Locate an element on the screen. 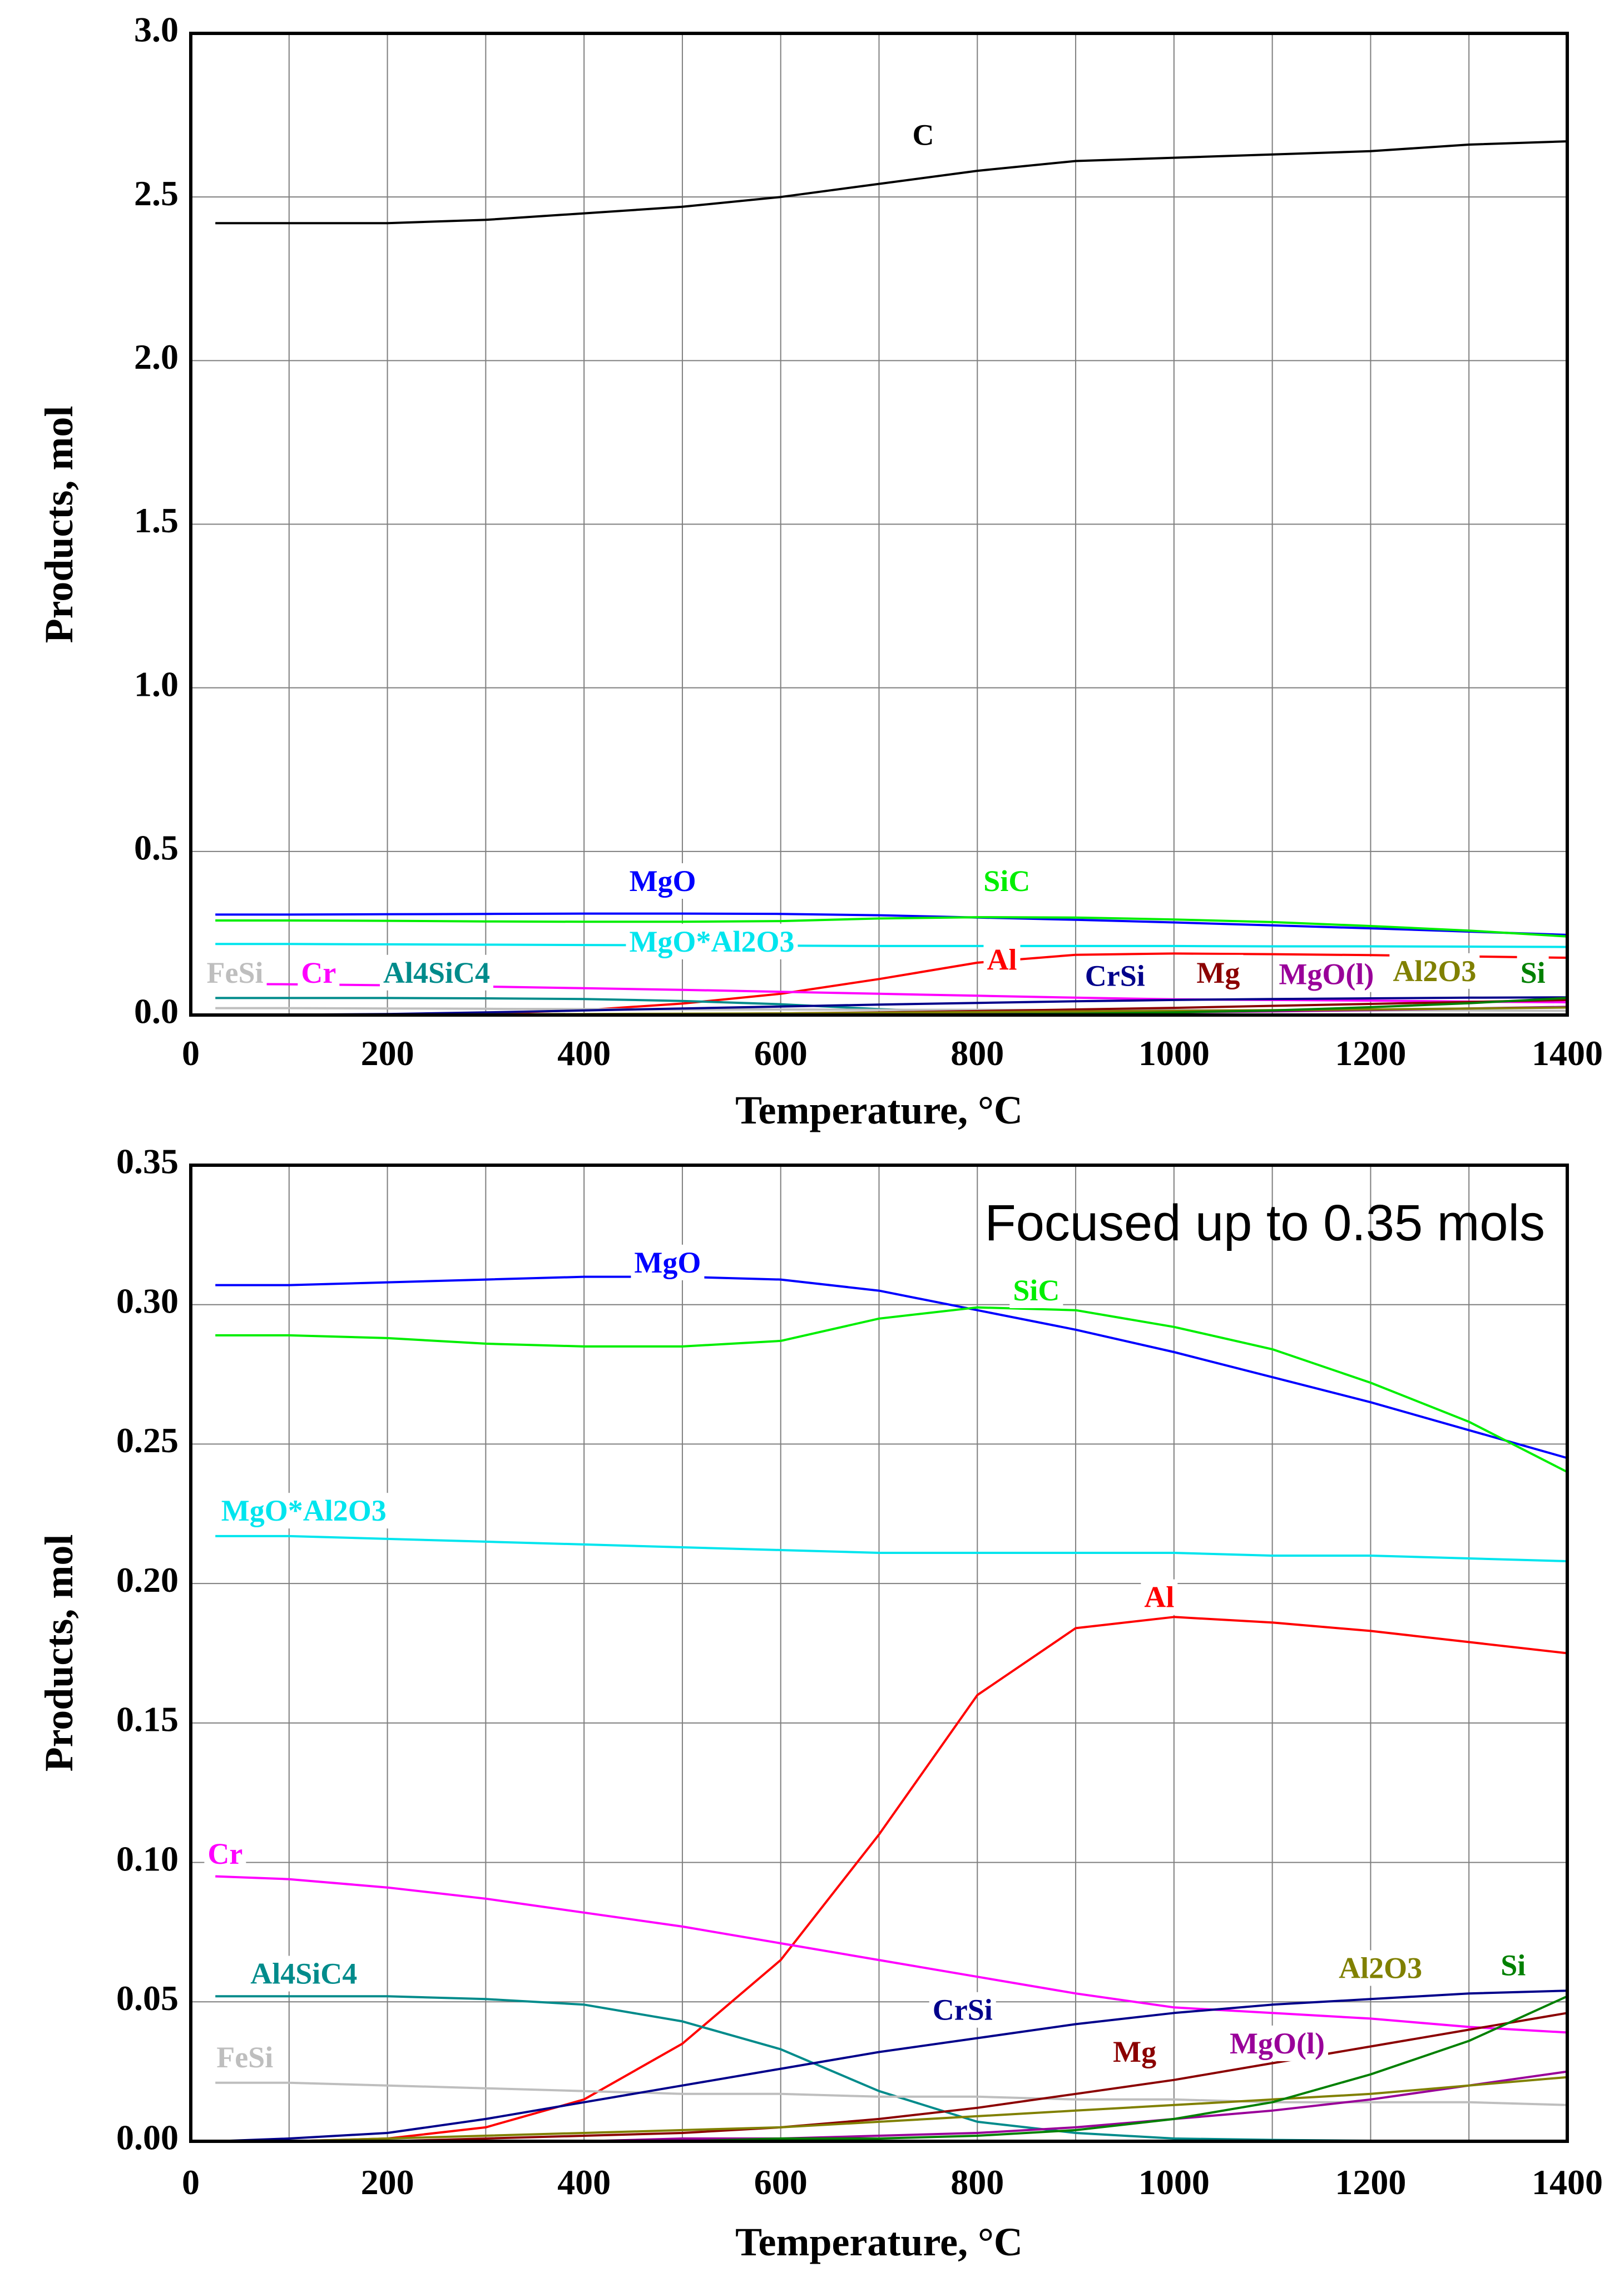  chart0-label-bg-si is located at coordinates (1533, 973).